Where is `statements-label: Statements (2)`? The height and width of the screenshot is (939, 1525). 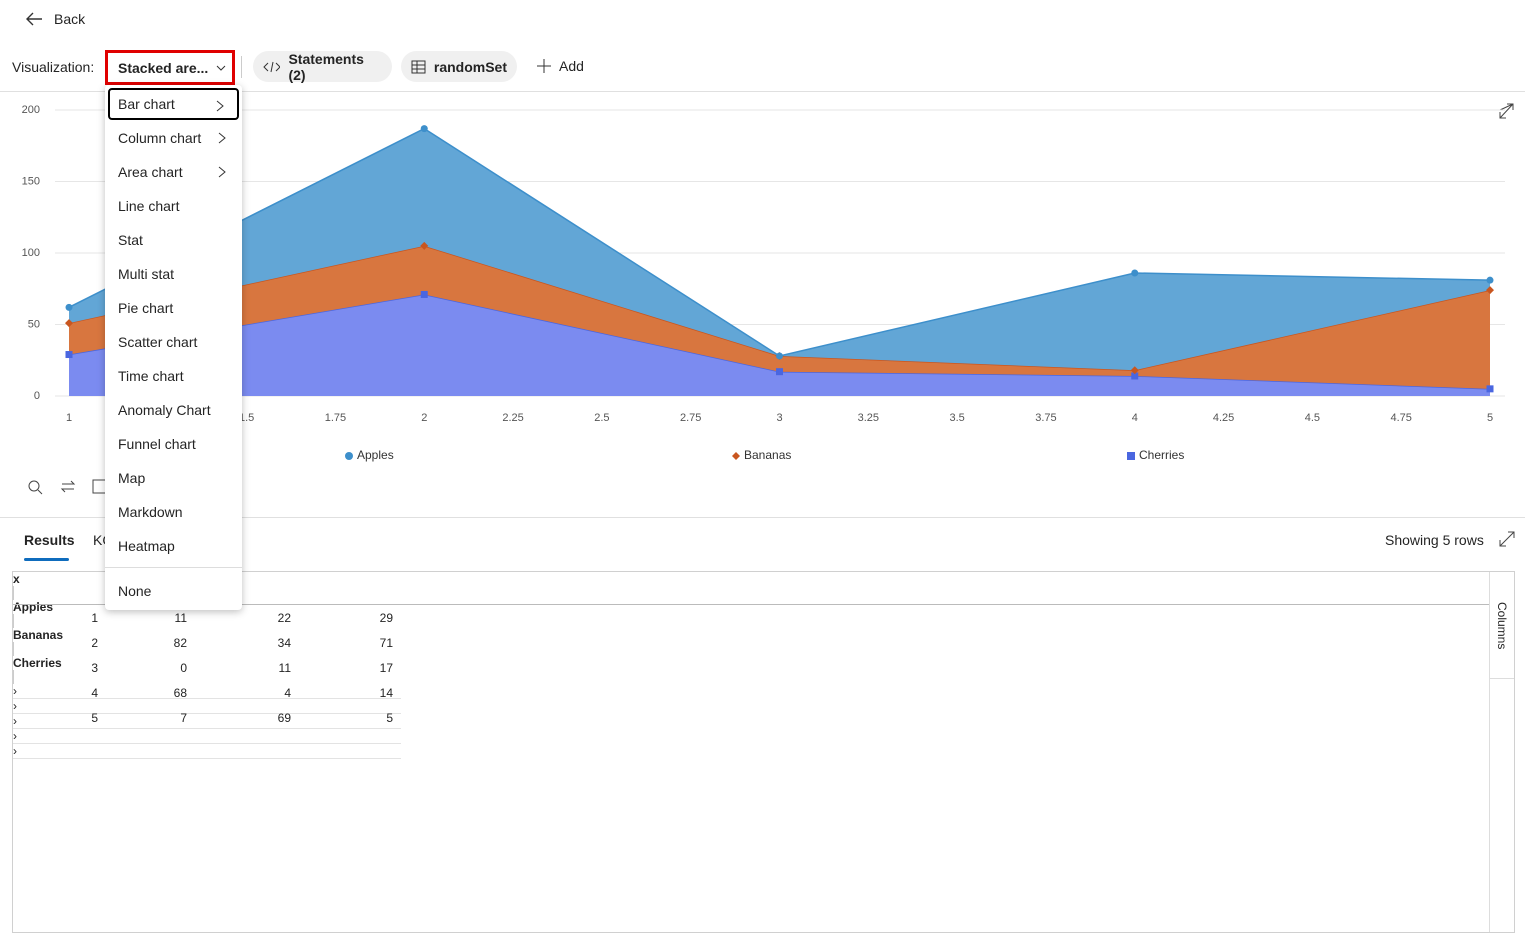
statements-label: Statements (2) is located at coordinates (326, 66).